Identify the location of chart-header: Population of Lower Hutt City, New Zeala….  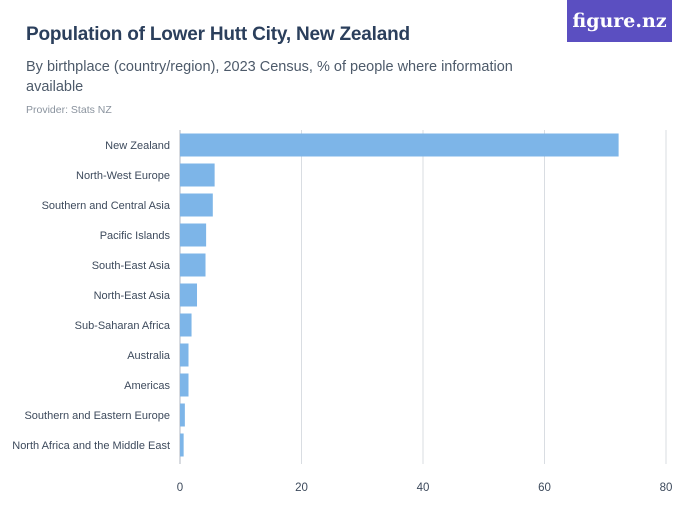
(286, 69).